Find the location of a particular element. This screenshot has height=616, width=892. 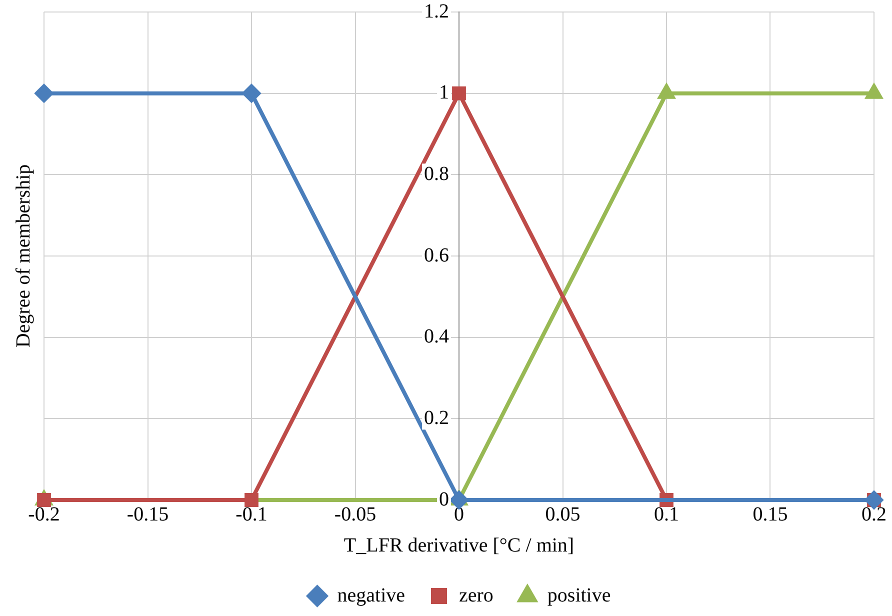

y-tick-label: 1 is located at coordinates (444, 93).